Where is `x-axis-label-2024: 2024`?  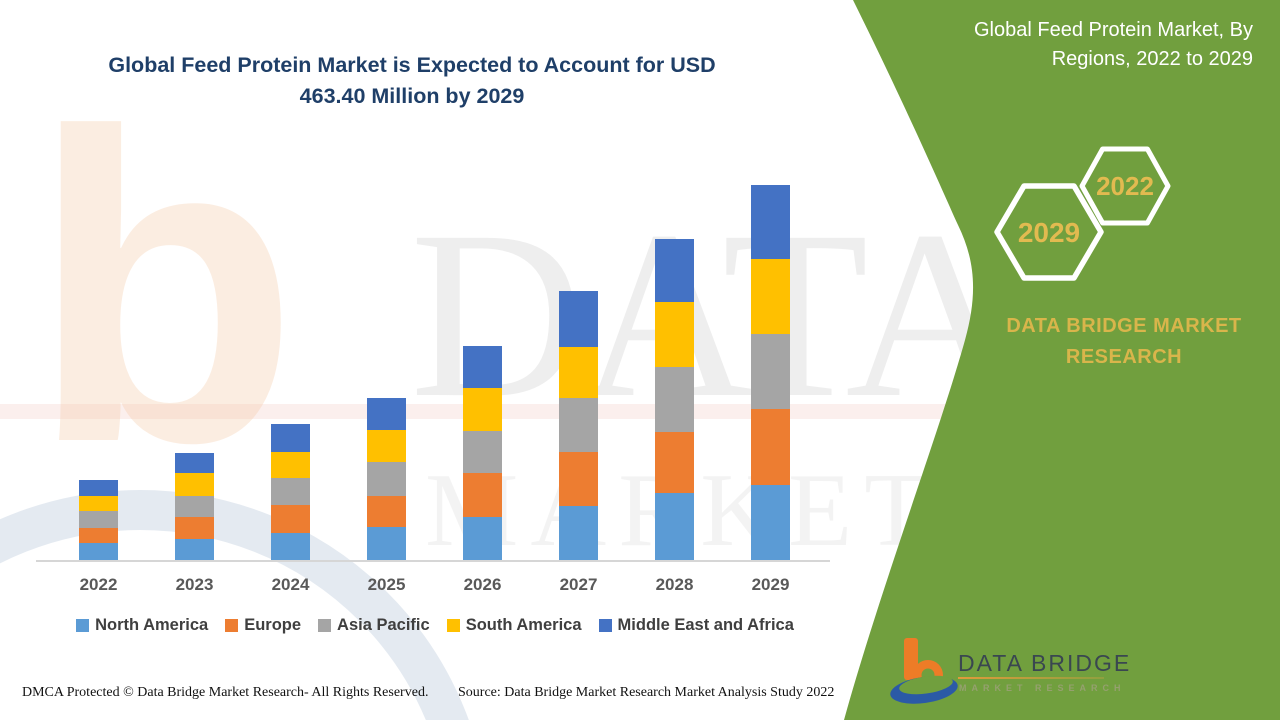
x-axis-label-2024: 2024 is located at coordinates (290, 584).